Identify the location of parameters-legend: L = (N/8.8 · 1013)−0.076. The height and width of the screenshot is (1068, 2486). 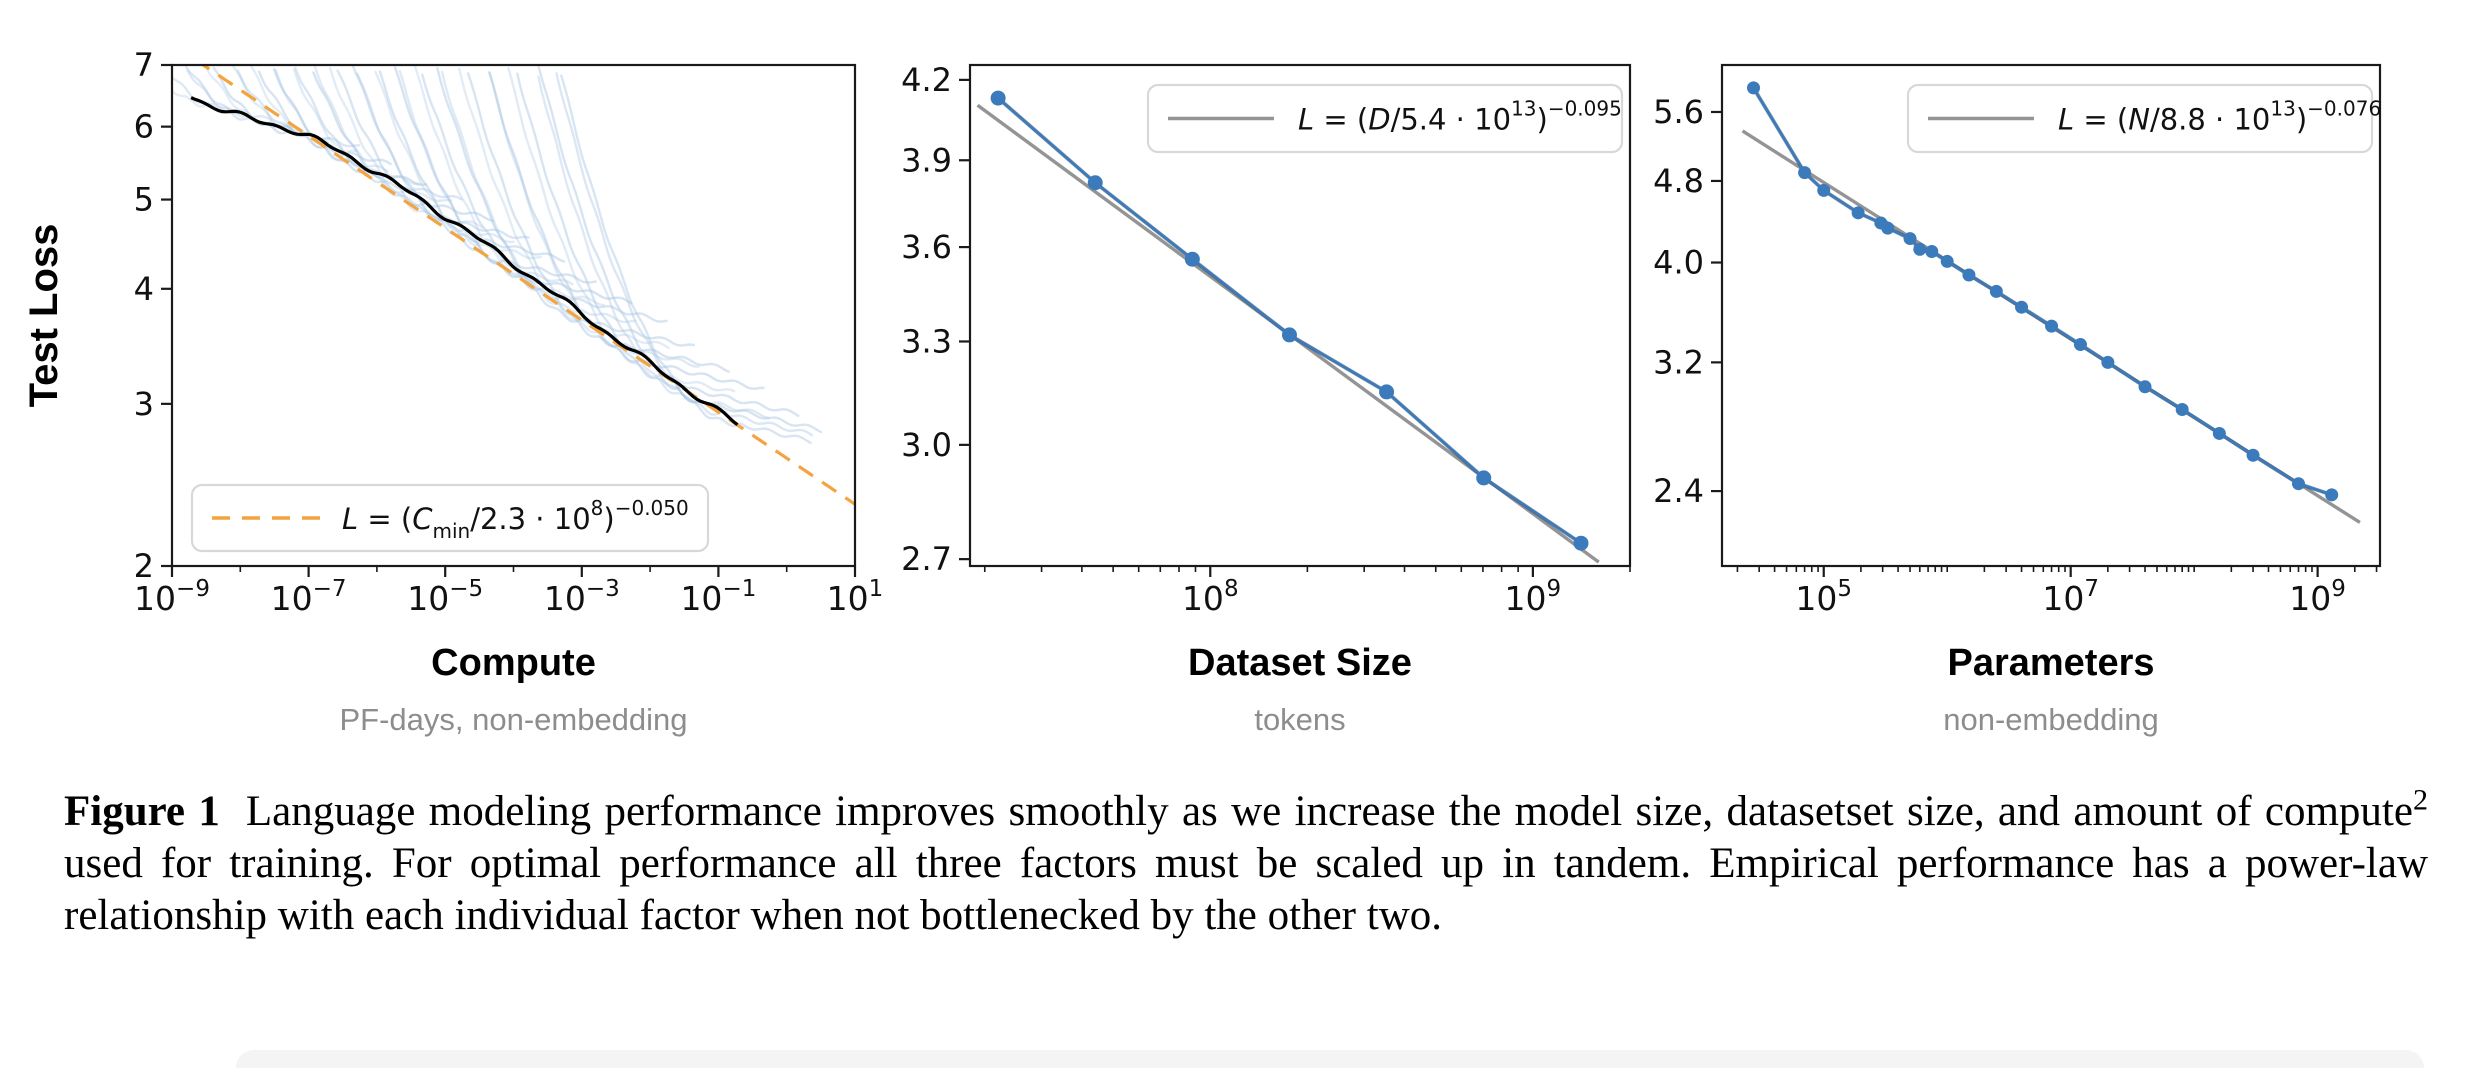
(2143, 118).